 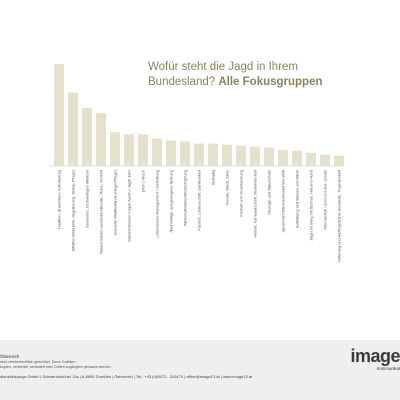 I want to click on x-tick-label: Sprachrohr/Stimme/Anwalt fürs Wild, so click(x=283, y=201).